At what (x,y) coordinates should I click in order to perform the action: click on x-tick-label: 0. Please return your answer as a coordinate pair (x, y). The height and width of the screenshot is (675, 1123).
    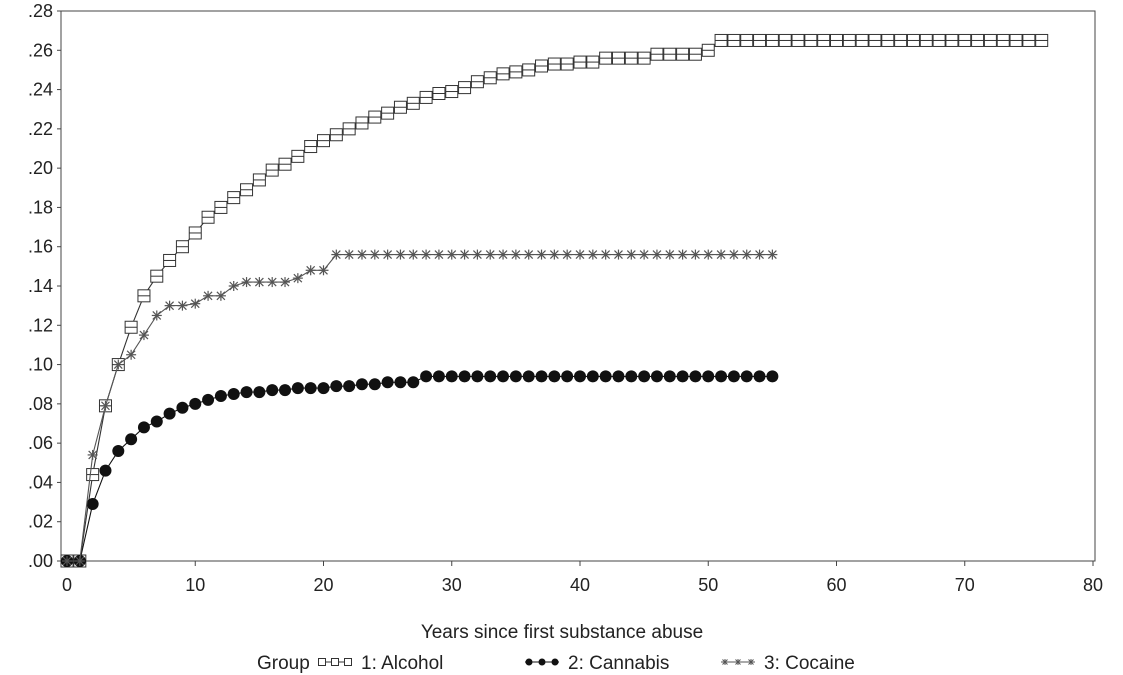
    Looking at the image, I should click on (67, 585).